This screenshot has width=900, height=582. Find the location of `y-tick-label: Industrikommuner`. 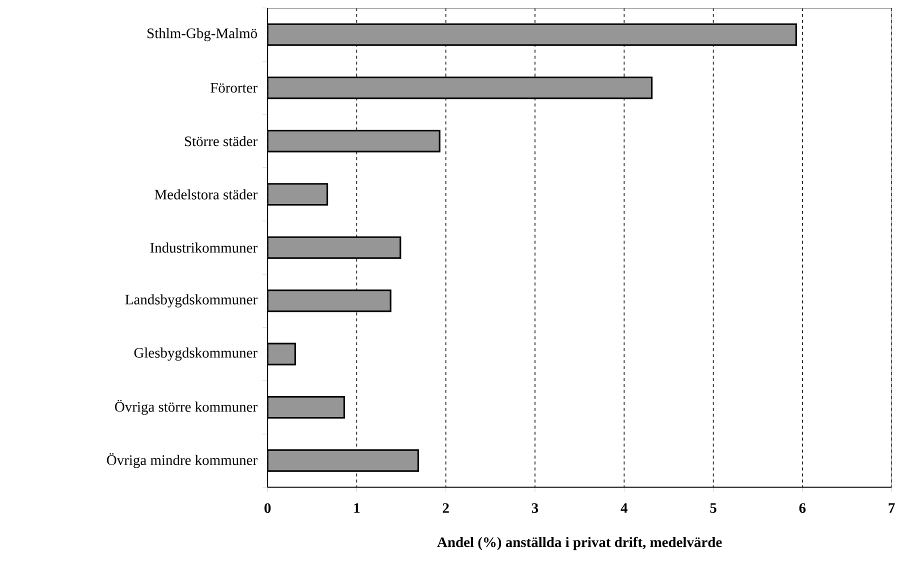

y-tick-label: Industrikommuner is located at coordinates (204, 247).